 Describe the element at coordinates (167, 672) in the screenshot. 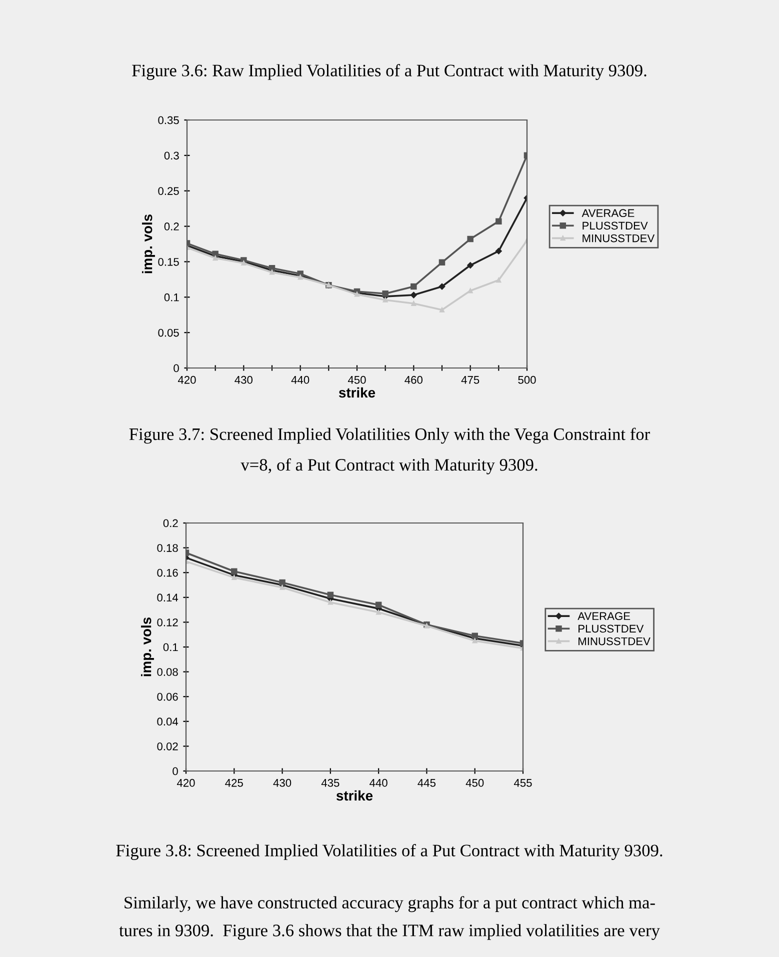

I see `y-tick-label: 0.08` at that location.